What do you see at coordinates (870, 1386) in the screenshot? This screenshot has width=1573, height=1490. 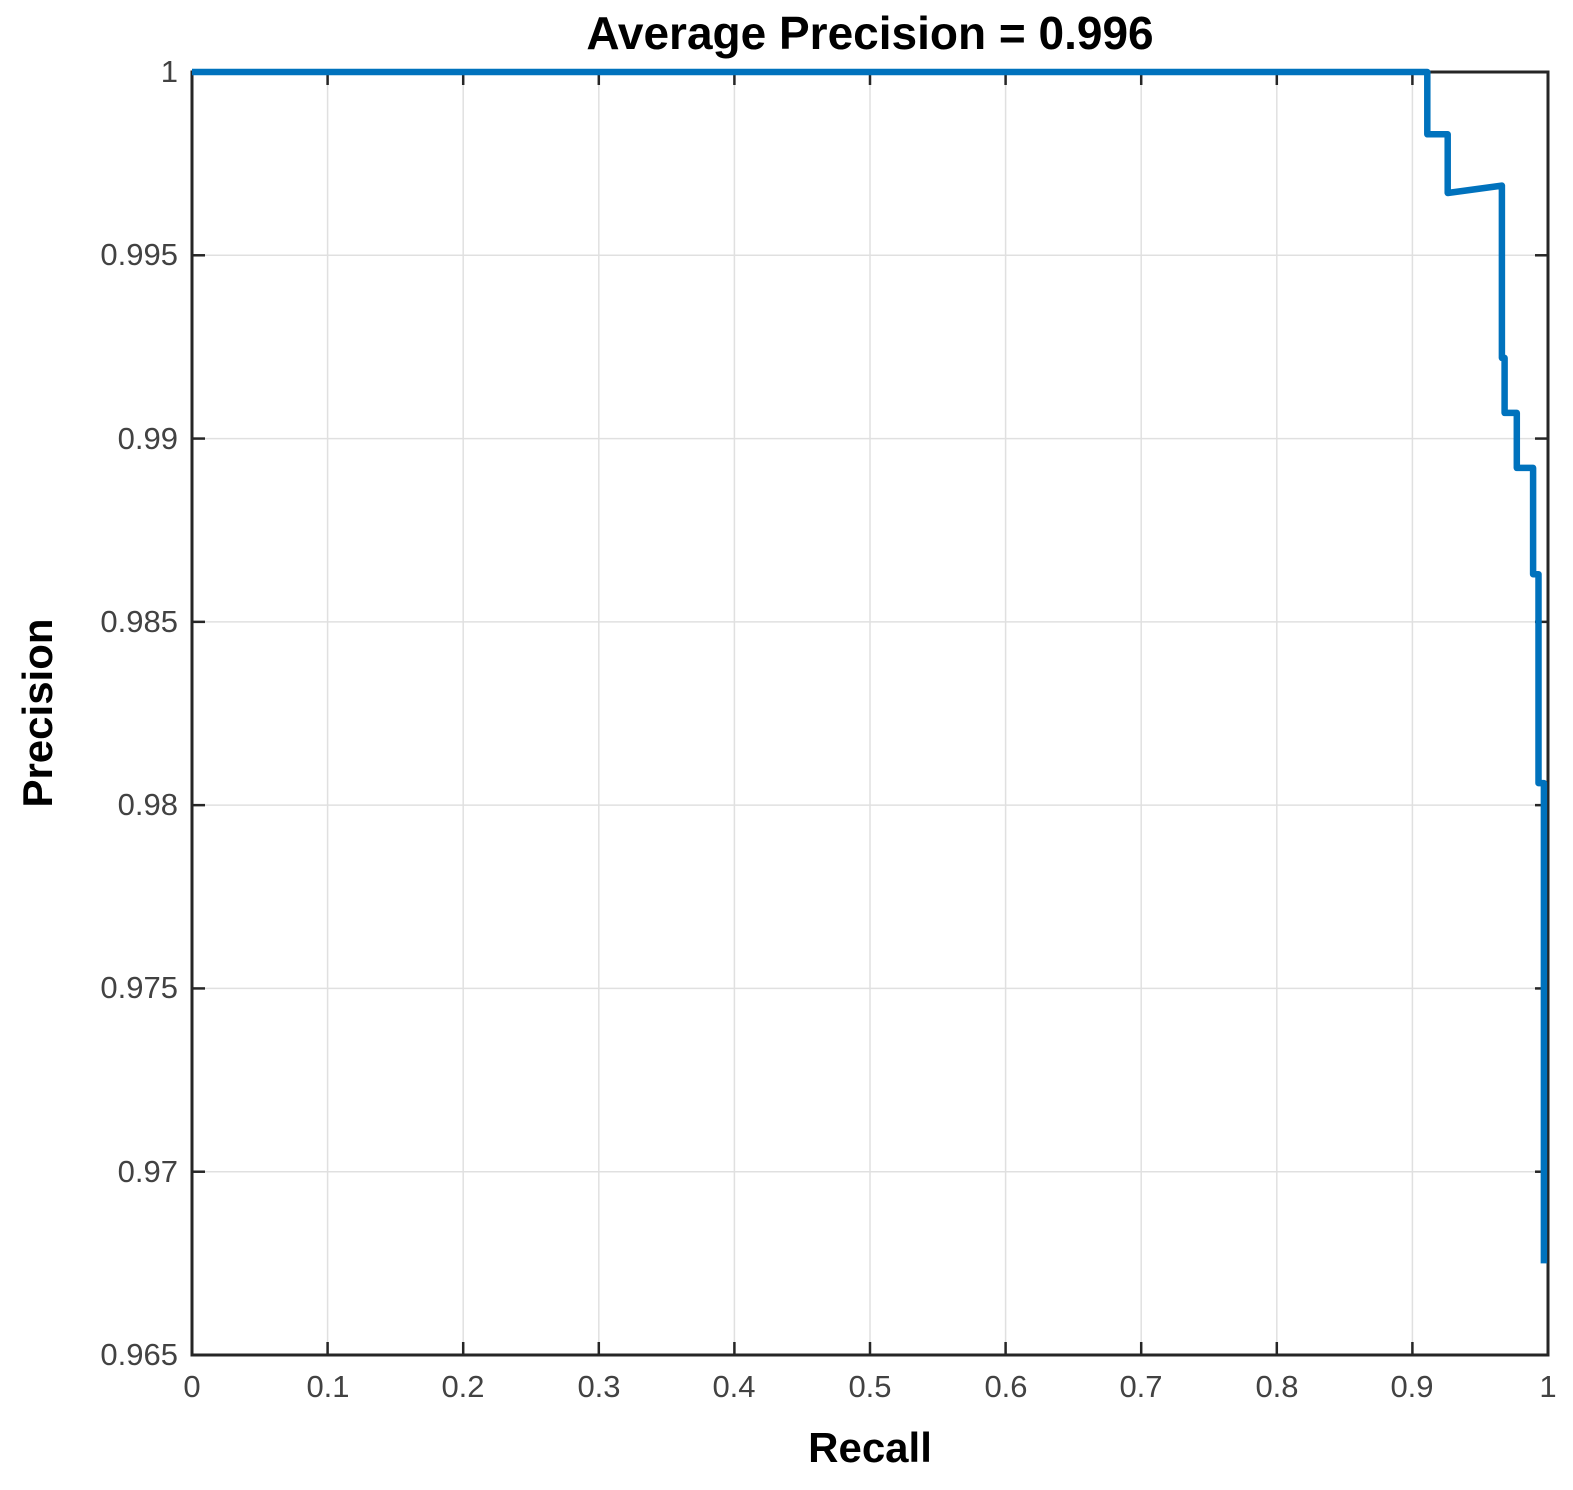 I see `x-tick-label: 0.5` at bounding box center [870, 1386].